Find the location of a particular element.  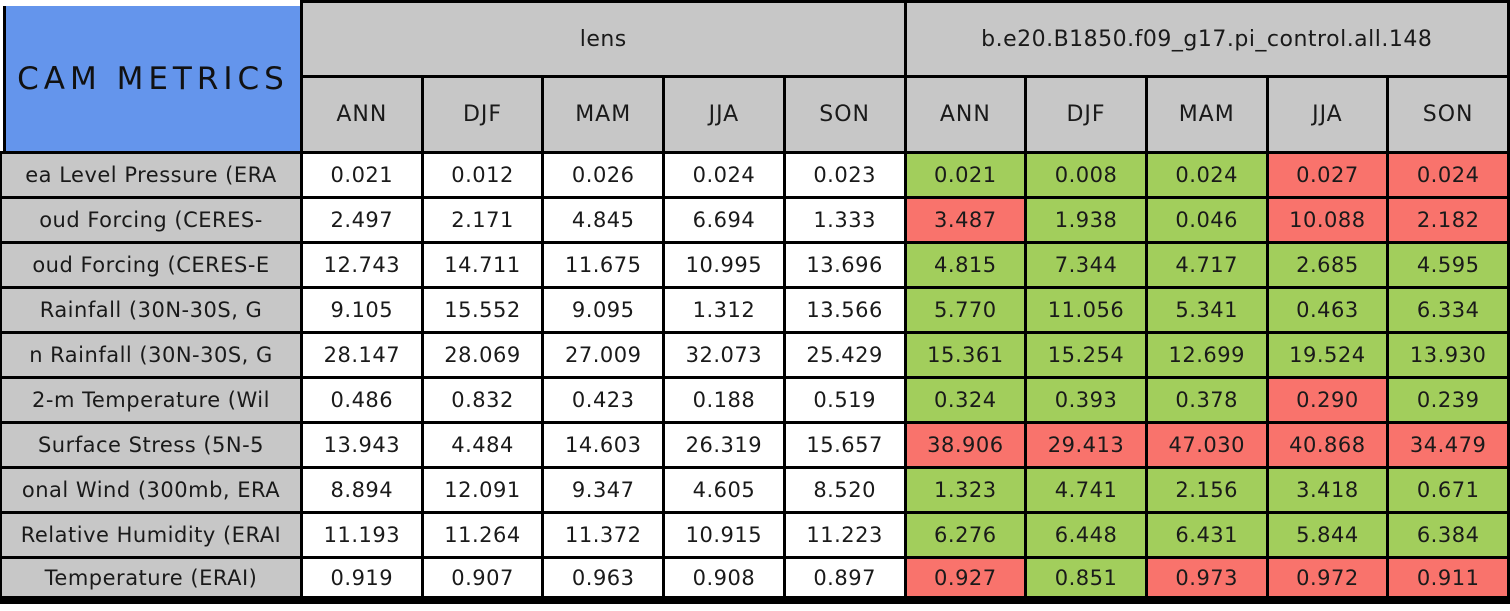

control-value-cell-bad: 0.024 is located at coordinates (1449, 176).